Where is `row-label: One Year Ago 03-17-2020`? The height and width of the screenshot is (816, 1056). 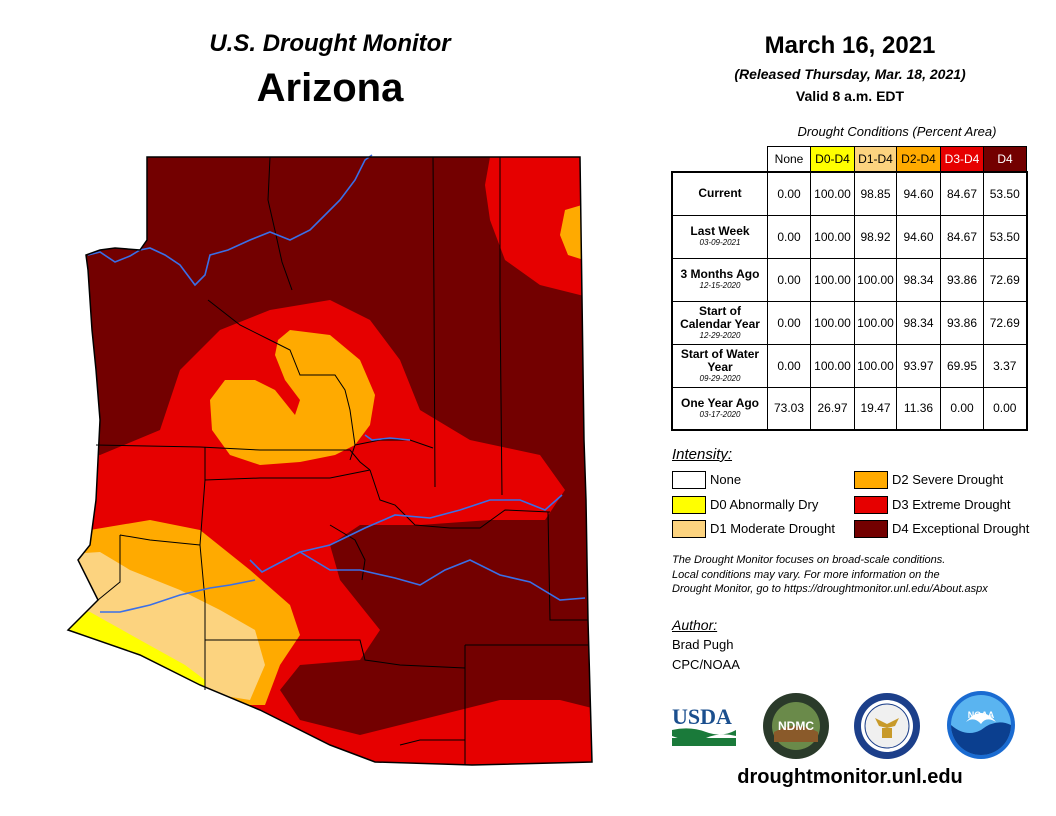 row-label: One Year Ago 03-17-2020 is located at coordinates (719, 408).